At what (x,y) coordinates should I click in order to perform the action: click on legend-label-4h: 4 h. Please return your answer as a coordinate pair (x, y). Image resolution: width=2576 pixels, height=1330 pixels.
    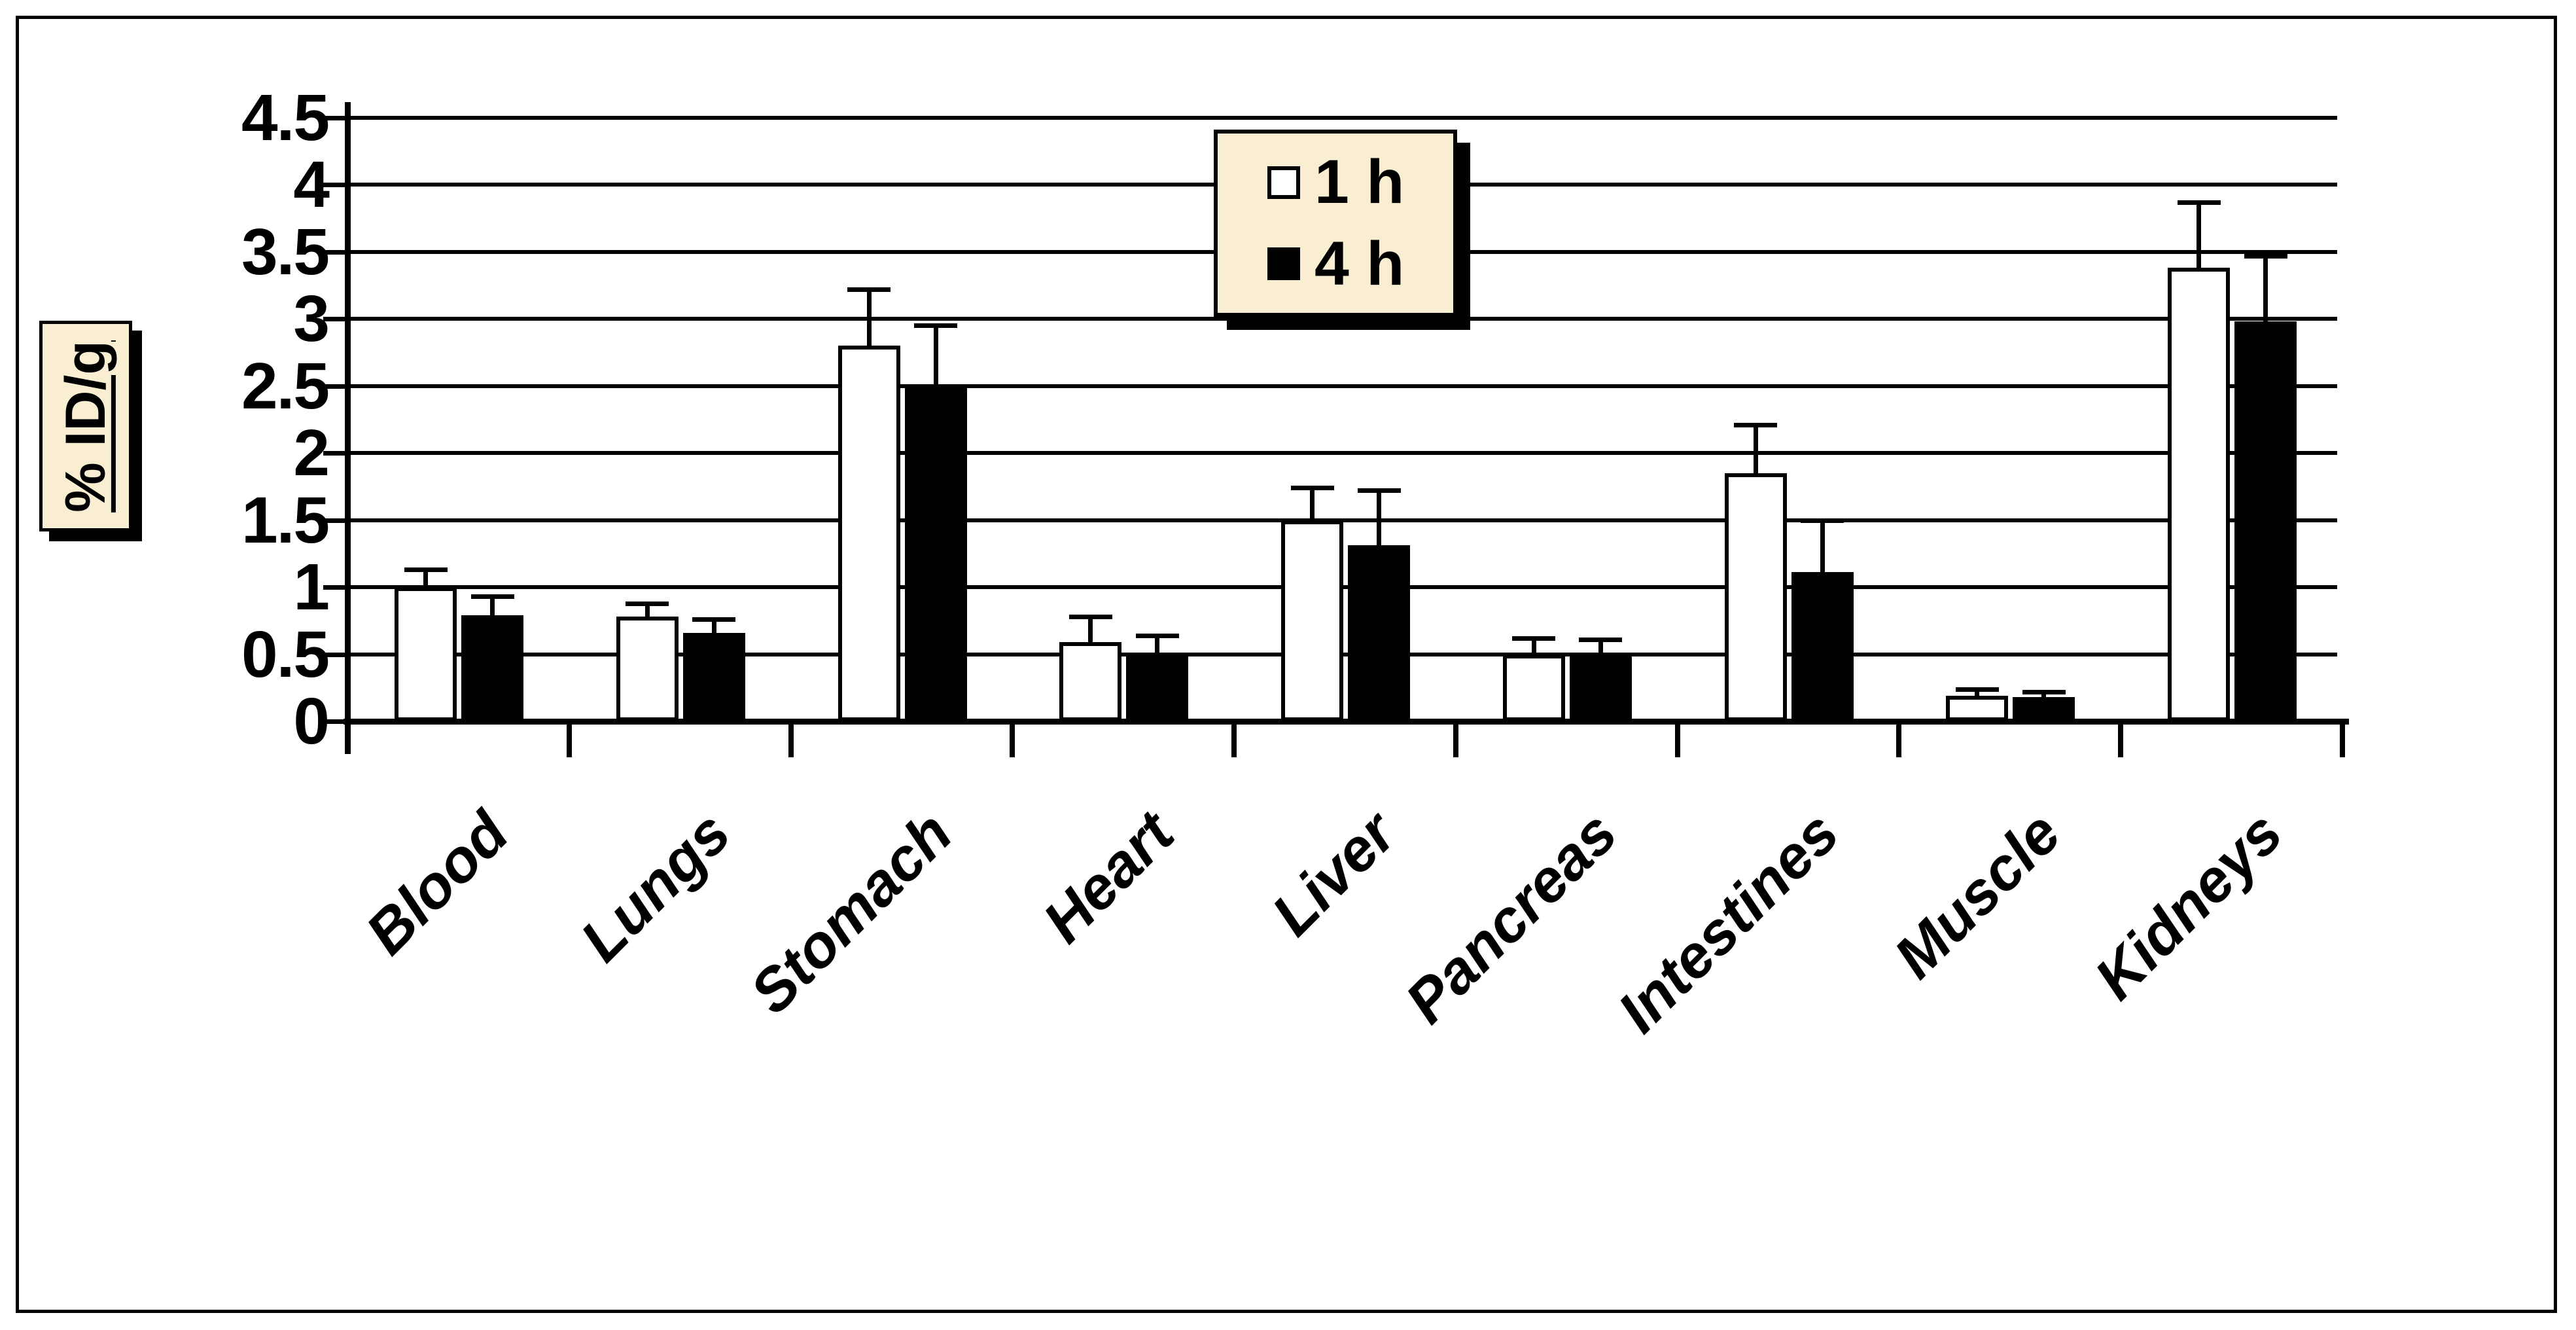
    Looking at the image, I should click on (1359, 263).